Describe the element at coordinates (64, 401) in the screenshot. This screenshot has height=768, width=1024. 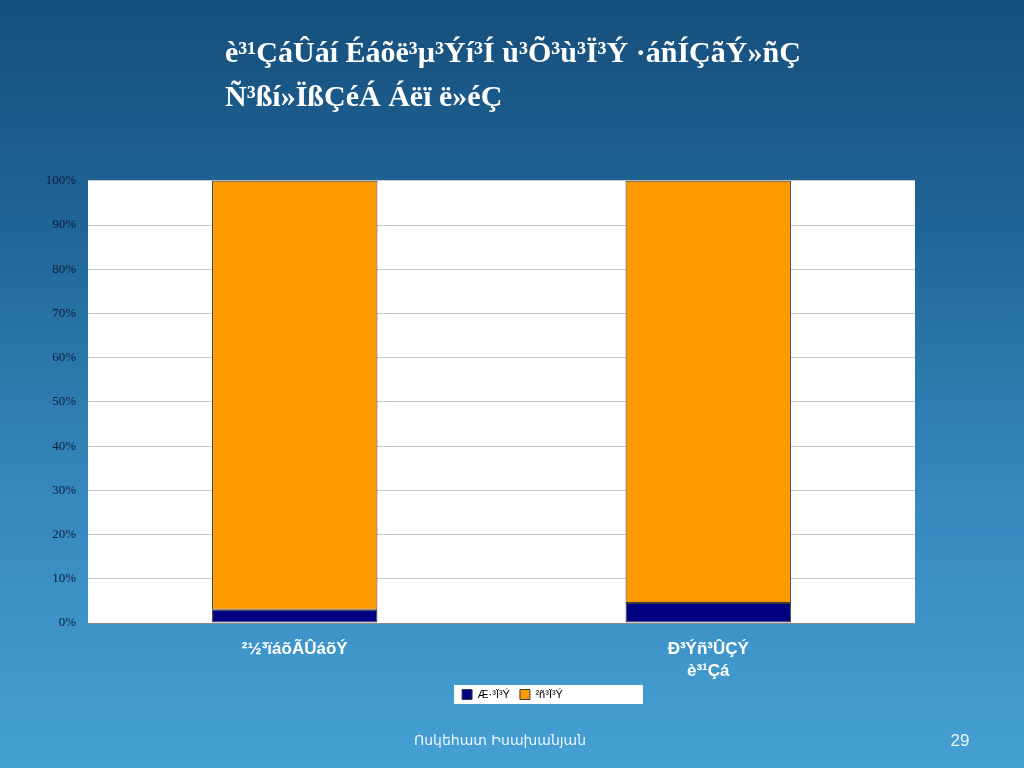
I see `y-tick-label: 50%` at that location.